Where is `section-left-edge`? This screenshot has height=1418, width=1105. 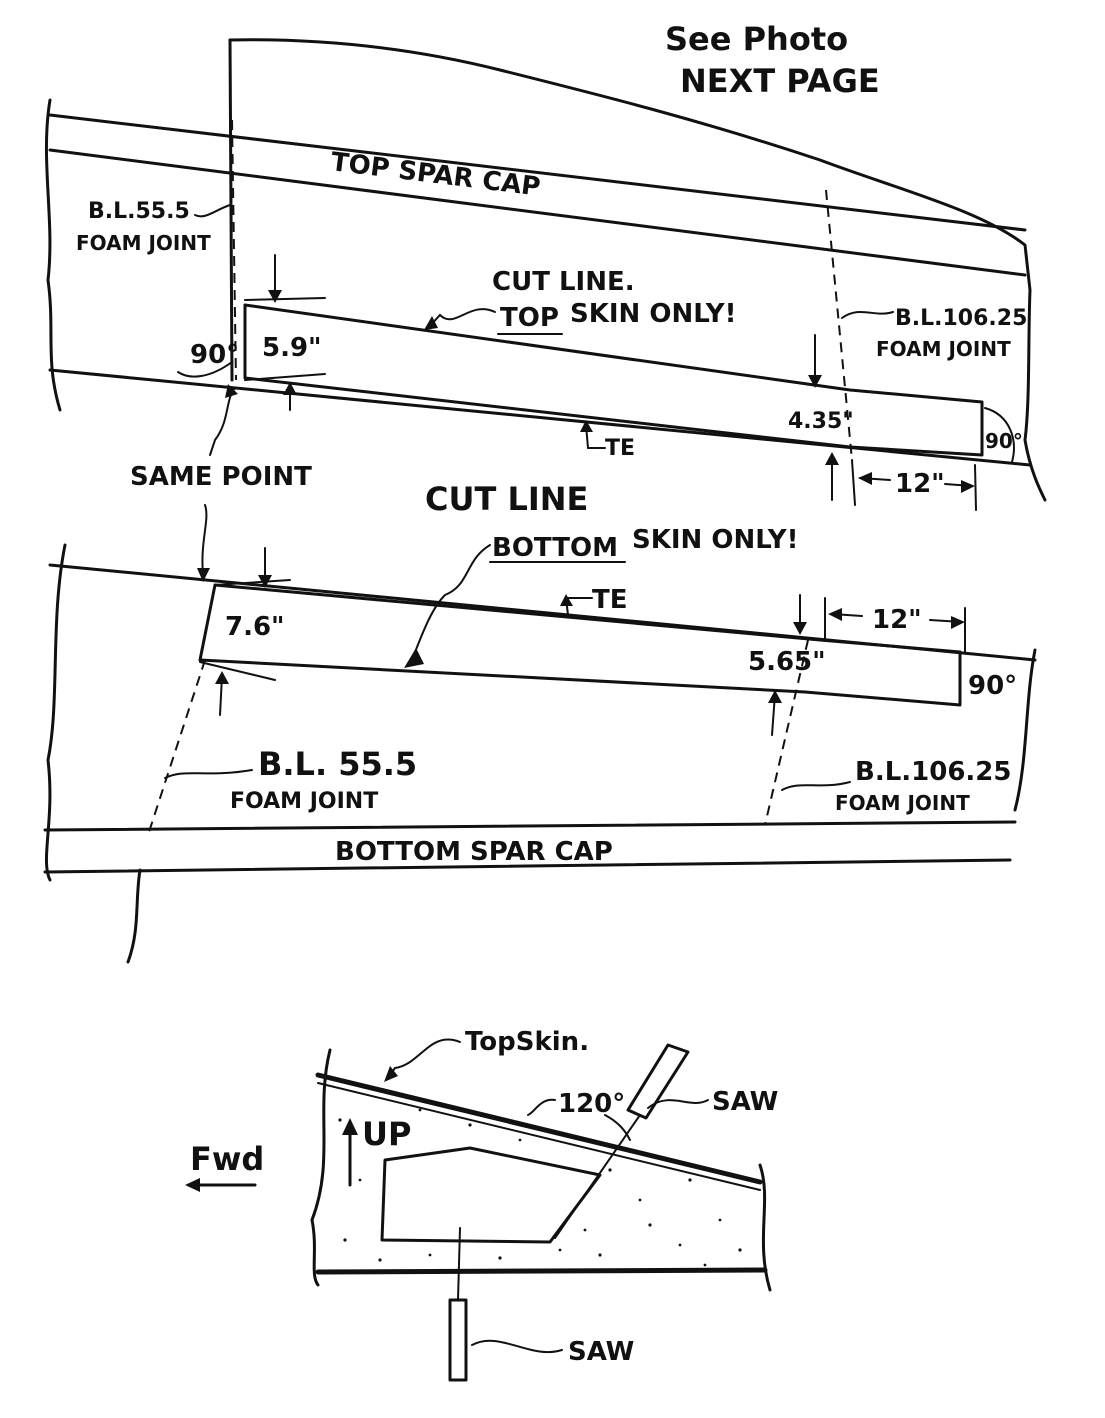 section-left-edge is located at coordinates (321, 1167).